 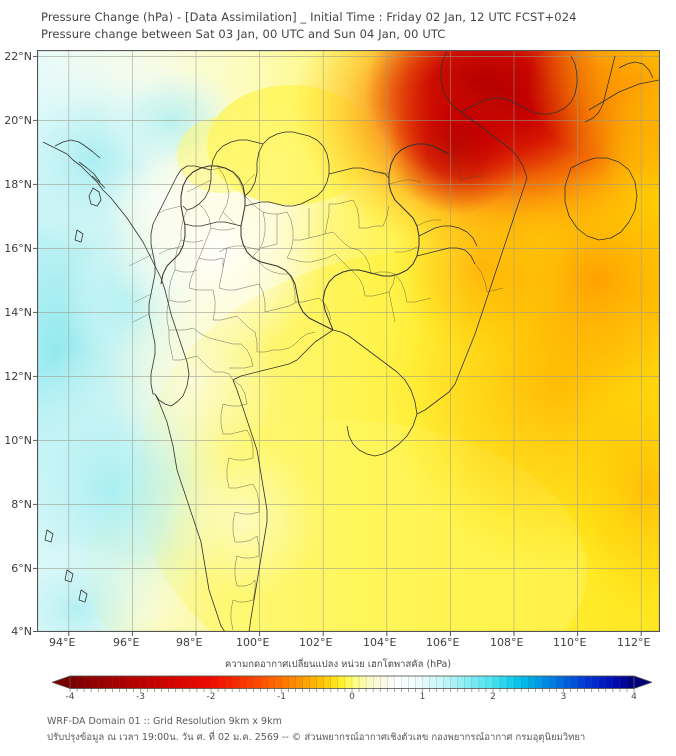 What do you see at coordinates (253, 642) in the screenshot?
I see `x-tick-100E: 100°E` at bounding box center [253, 642].